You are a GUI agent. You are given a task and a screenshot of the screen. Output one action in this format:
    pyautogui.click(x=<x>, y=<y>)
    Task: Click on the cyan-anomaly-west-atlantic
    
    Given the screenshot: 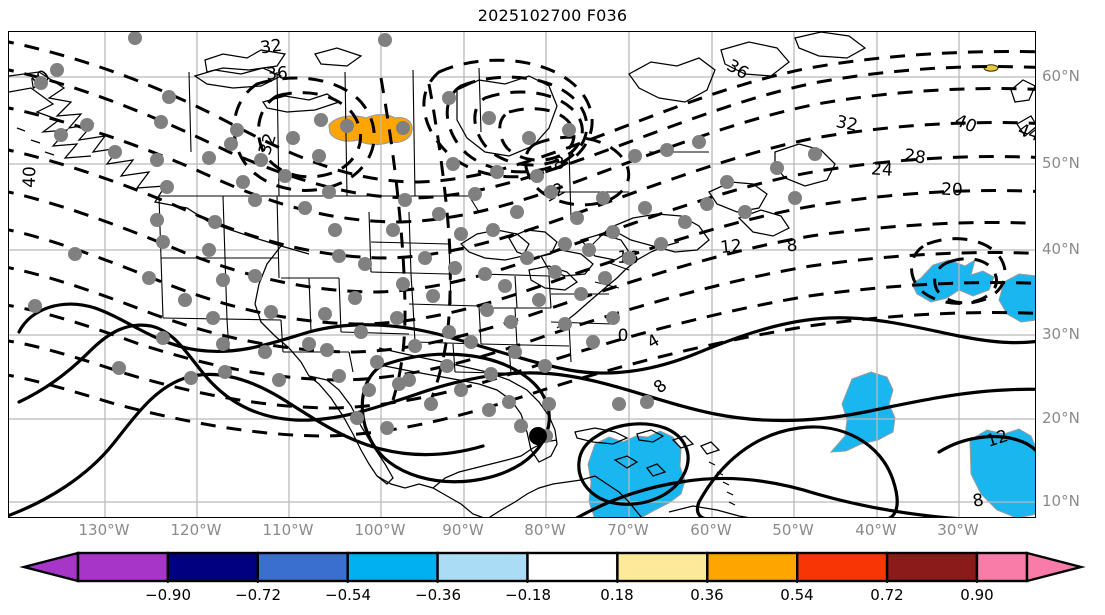 What is the action you would take?
    pyautogui.click(x=953, y=280)
    